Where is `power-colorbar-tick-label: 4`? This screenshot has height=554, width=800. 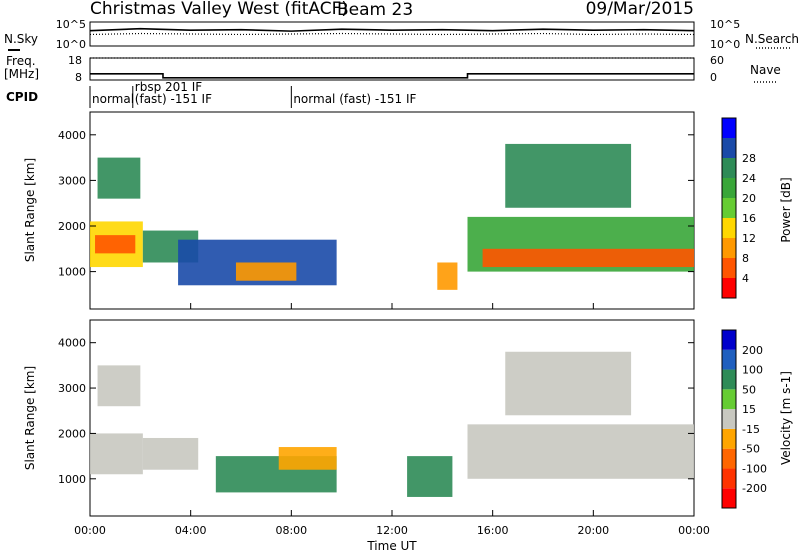 power-colorbar-tick-label: 4 is located at coordinates (745, 278).